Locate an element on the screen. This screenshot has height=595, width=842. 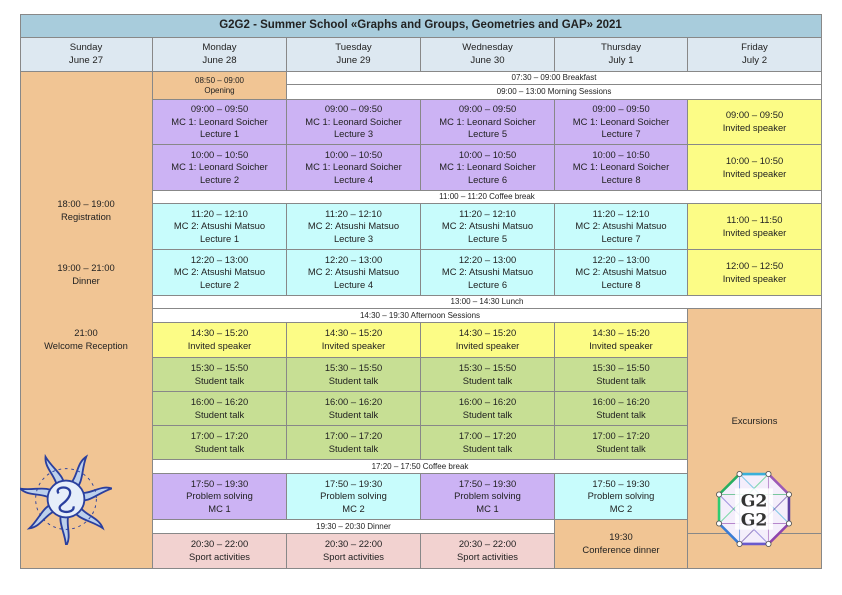
cell-line: July 1 is located at coordinates (621, 60).